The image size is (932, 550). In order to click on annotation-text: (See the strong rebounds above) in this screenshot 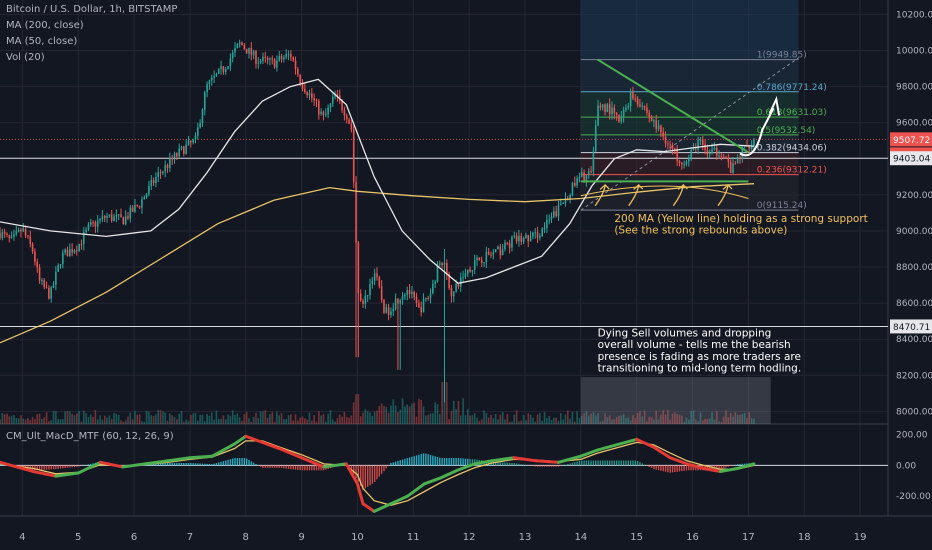, I will do `click(700, 231)`.